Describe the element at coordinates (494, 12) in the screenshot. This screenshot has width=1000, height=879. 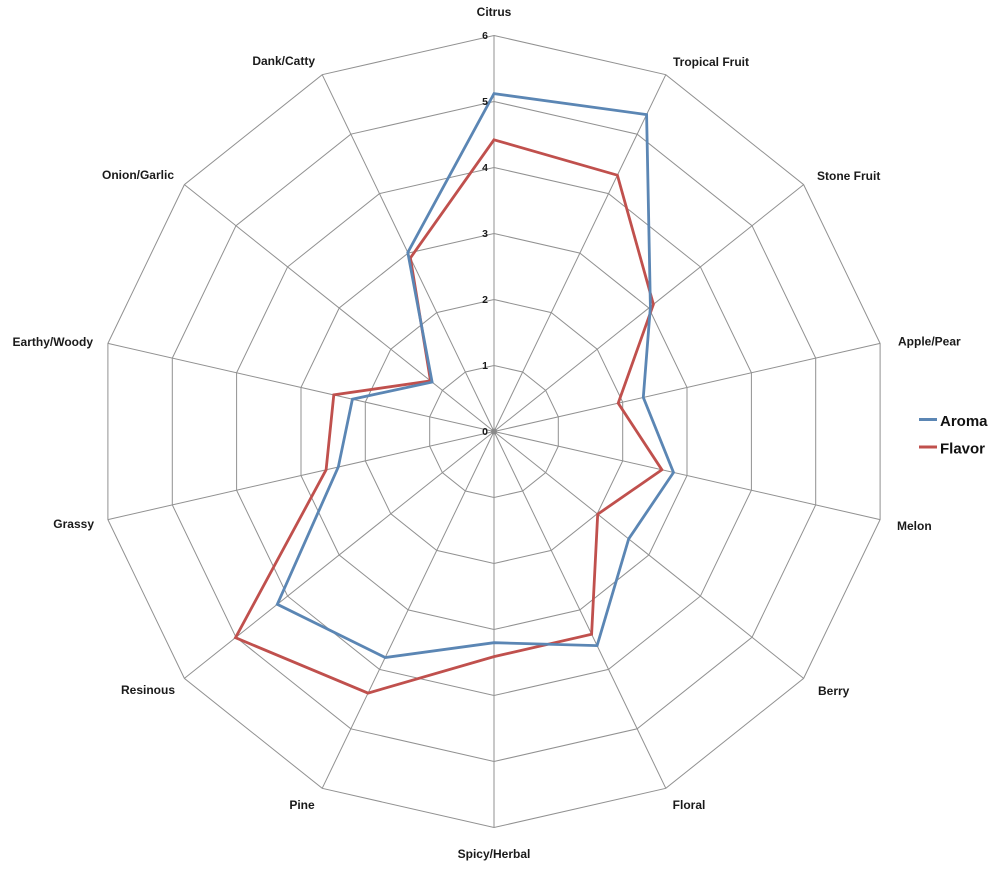
I see `svg-text: Citrus` at that location.